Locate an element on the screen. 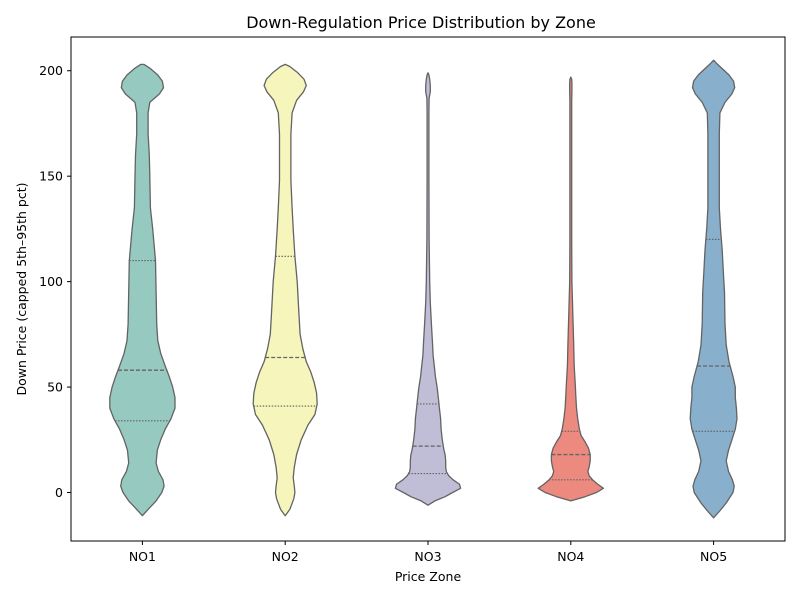 This screenshot has width=800, height=600. y-tick-label: 50 is located at coordinates (55, 387).